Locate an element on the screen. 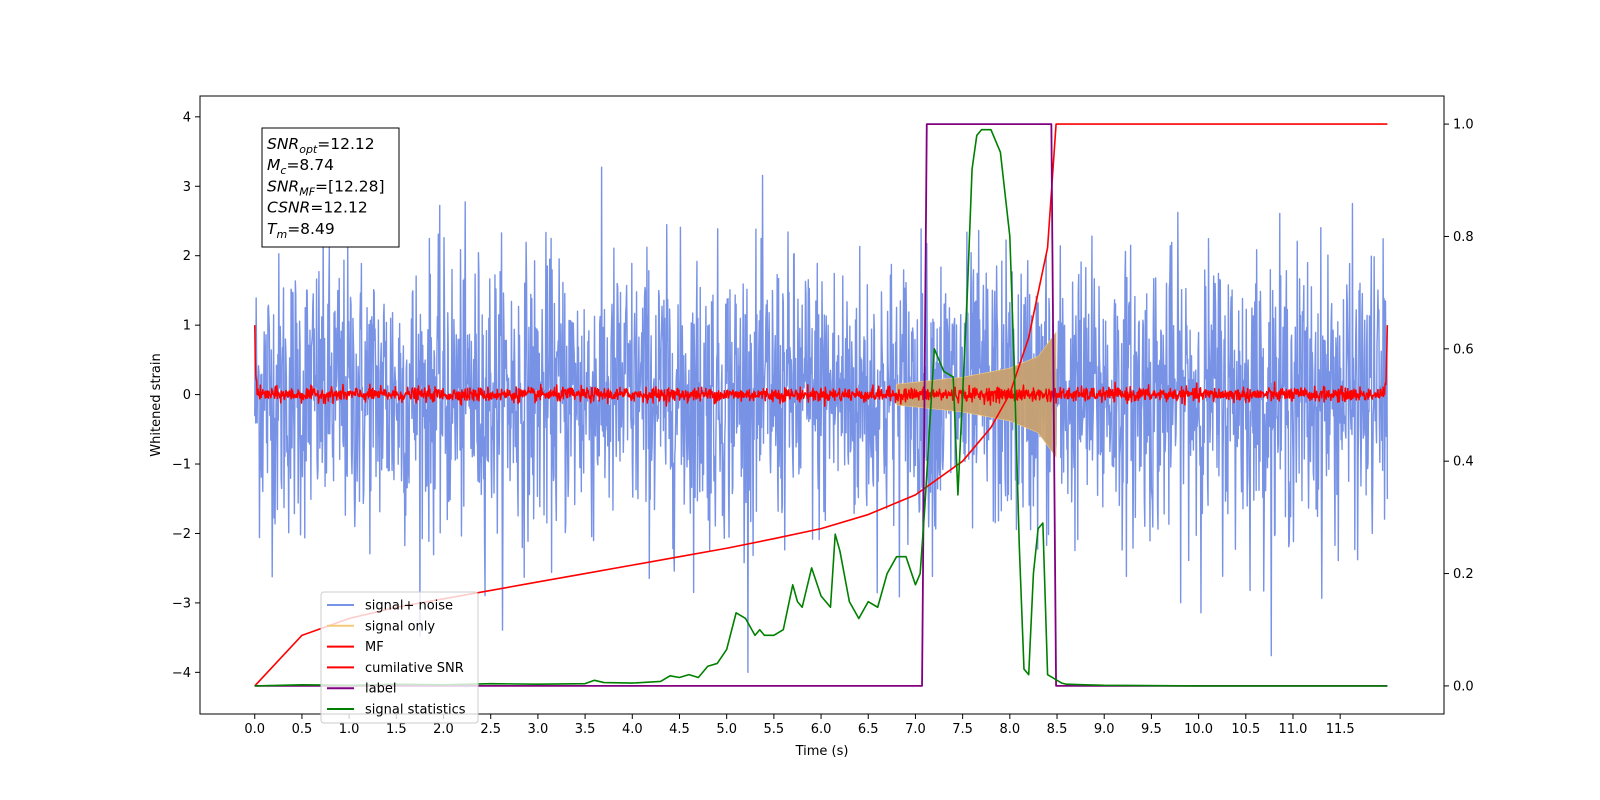  x-tick-label: 6.0 is located at coordinates (821, 729).